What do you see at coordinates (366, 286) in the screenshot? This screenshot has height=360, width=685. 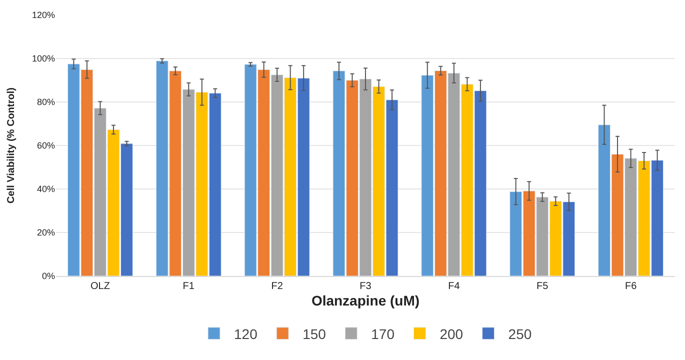 I see `x-tick-label: F3` at bounding box center [366, 286].